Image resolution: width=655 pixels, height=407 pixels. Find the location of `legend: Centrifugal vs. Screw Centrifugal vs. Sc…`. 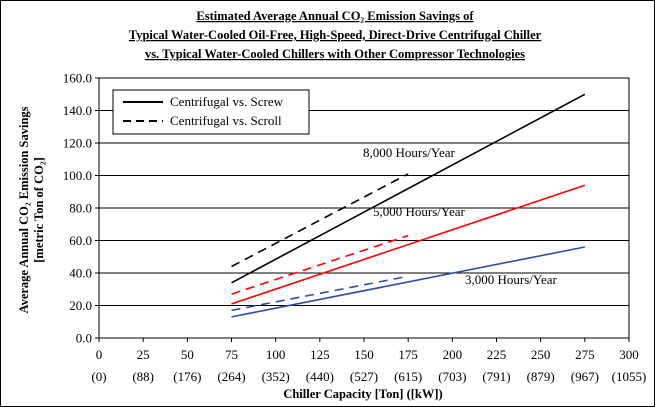

legend: Centrifugal vs. Screw Centrifugal vs. Sc… is located at coordinates (211, 112).